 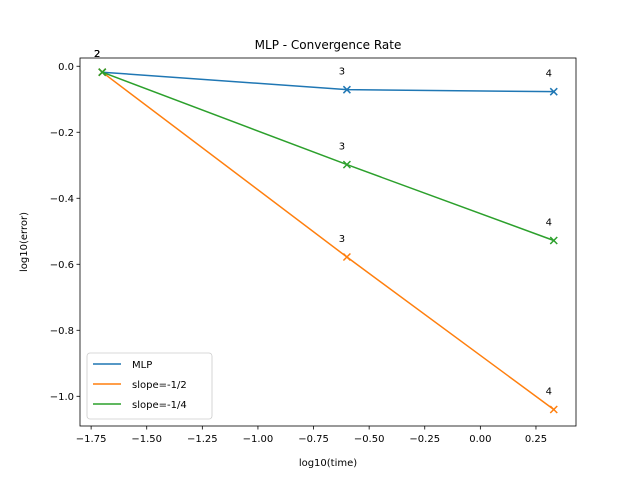 What do you see at coordinates (424, 439) in the screenshot?
I see `x-tick-label: −0.25` at bounding box center [424, 439].